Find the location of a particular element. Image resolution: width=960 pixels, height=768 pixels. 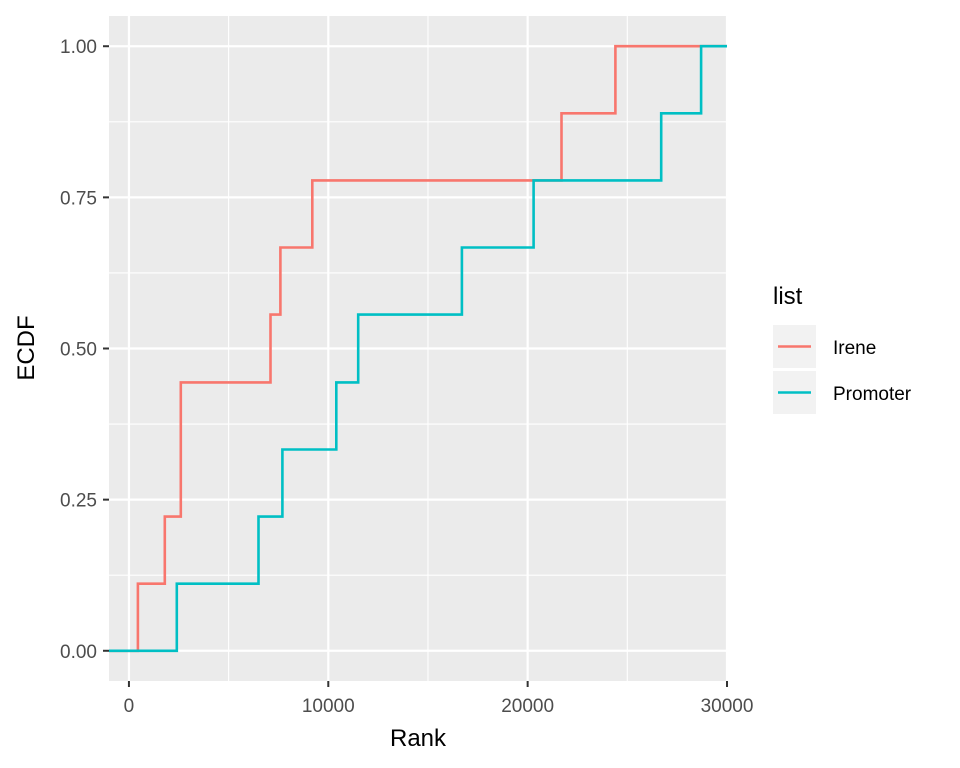

x-tick-label: 10000 is located at coordinates (328, 706).